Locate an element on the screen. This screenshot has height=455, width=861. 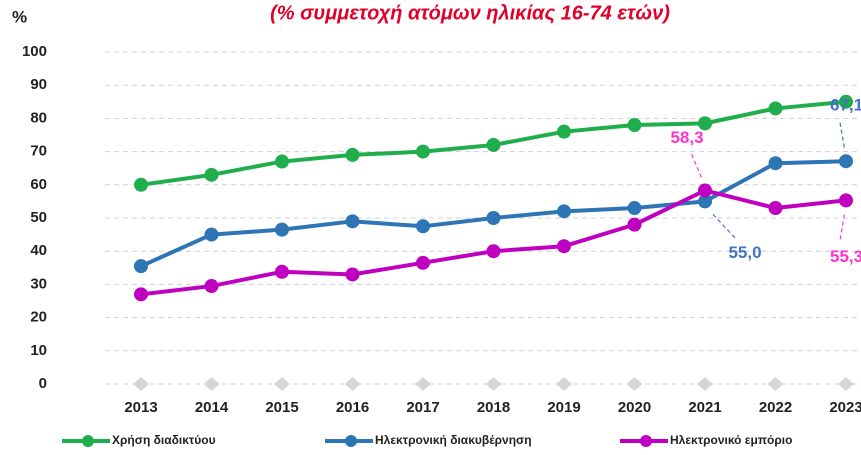
y-tick-label: 0 is located at coordinates (43, 383).